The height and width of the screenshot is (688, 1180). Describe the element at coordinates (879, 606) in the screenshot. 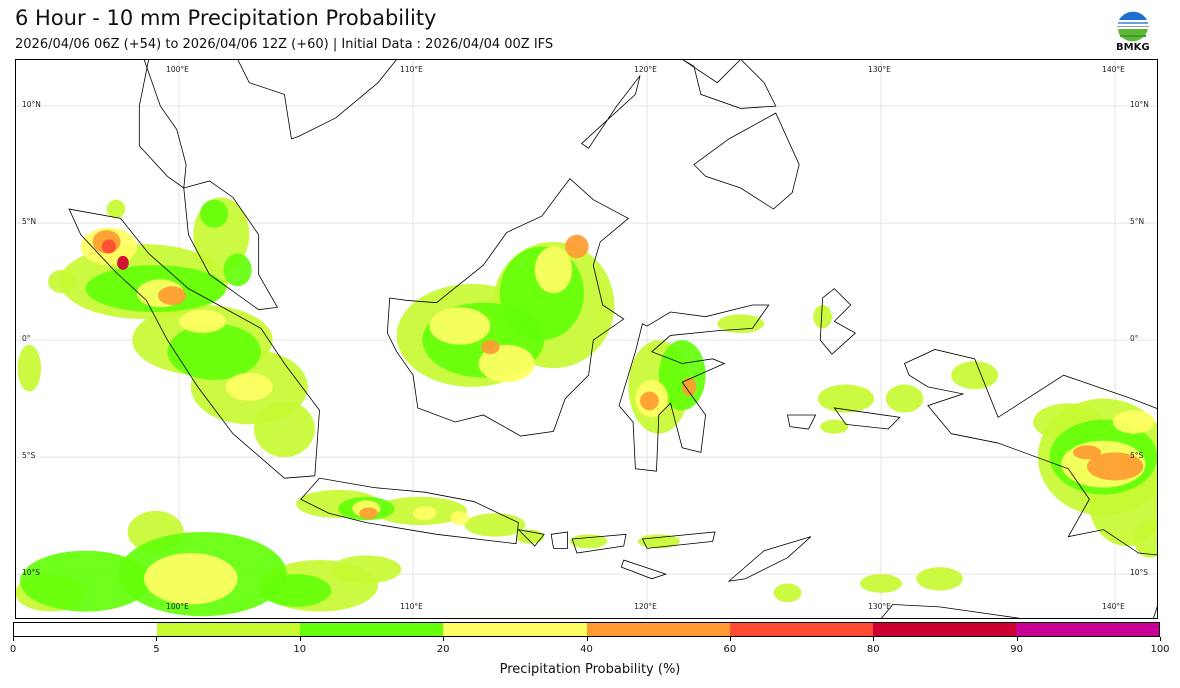

I see `lon-label-bottom: 130°E` at that location.